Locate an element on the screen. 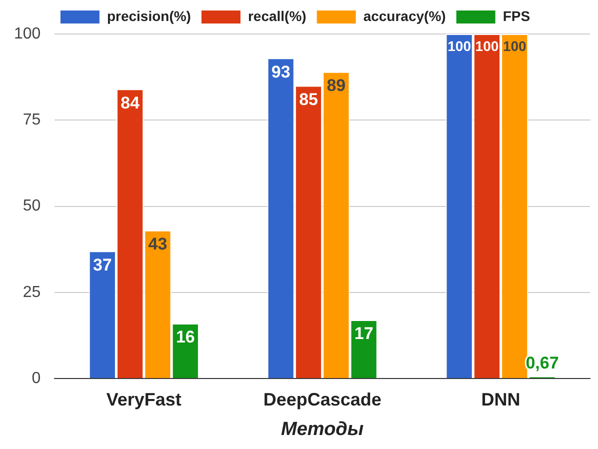 The width and height of the screenshot is (598, 449). data-label: 43 is located at coordinates (158, 244).